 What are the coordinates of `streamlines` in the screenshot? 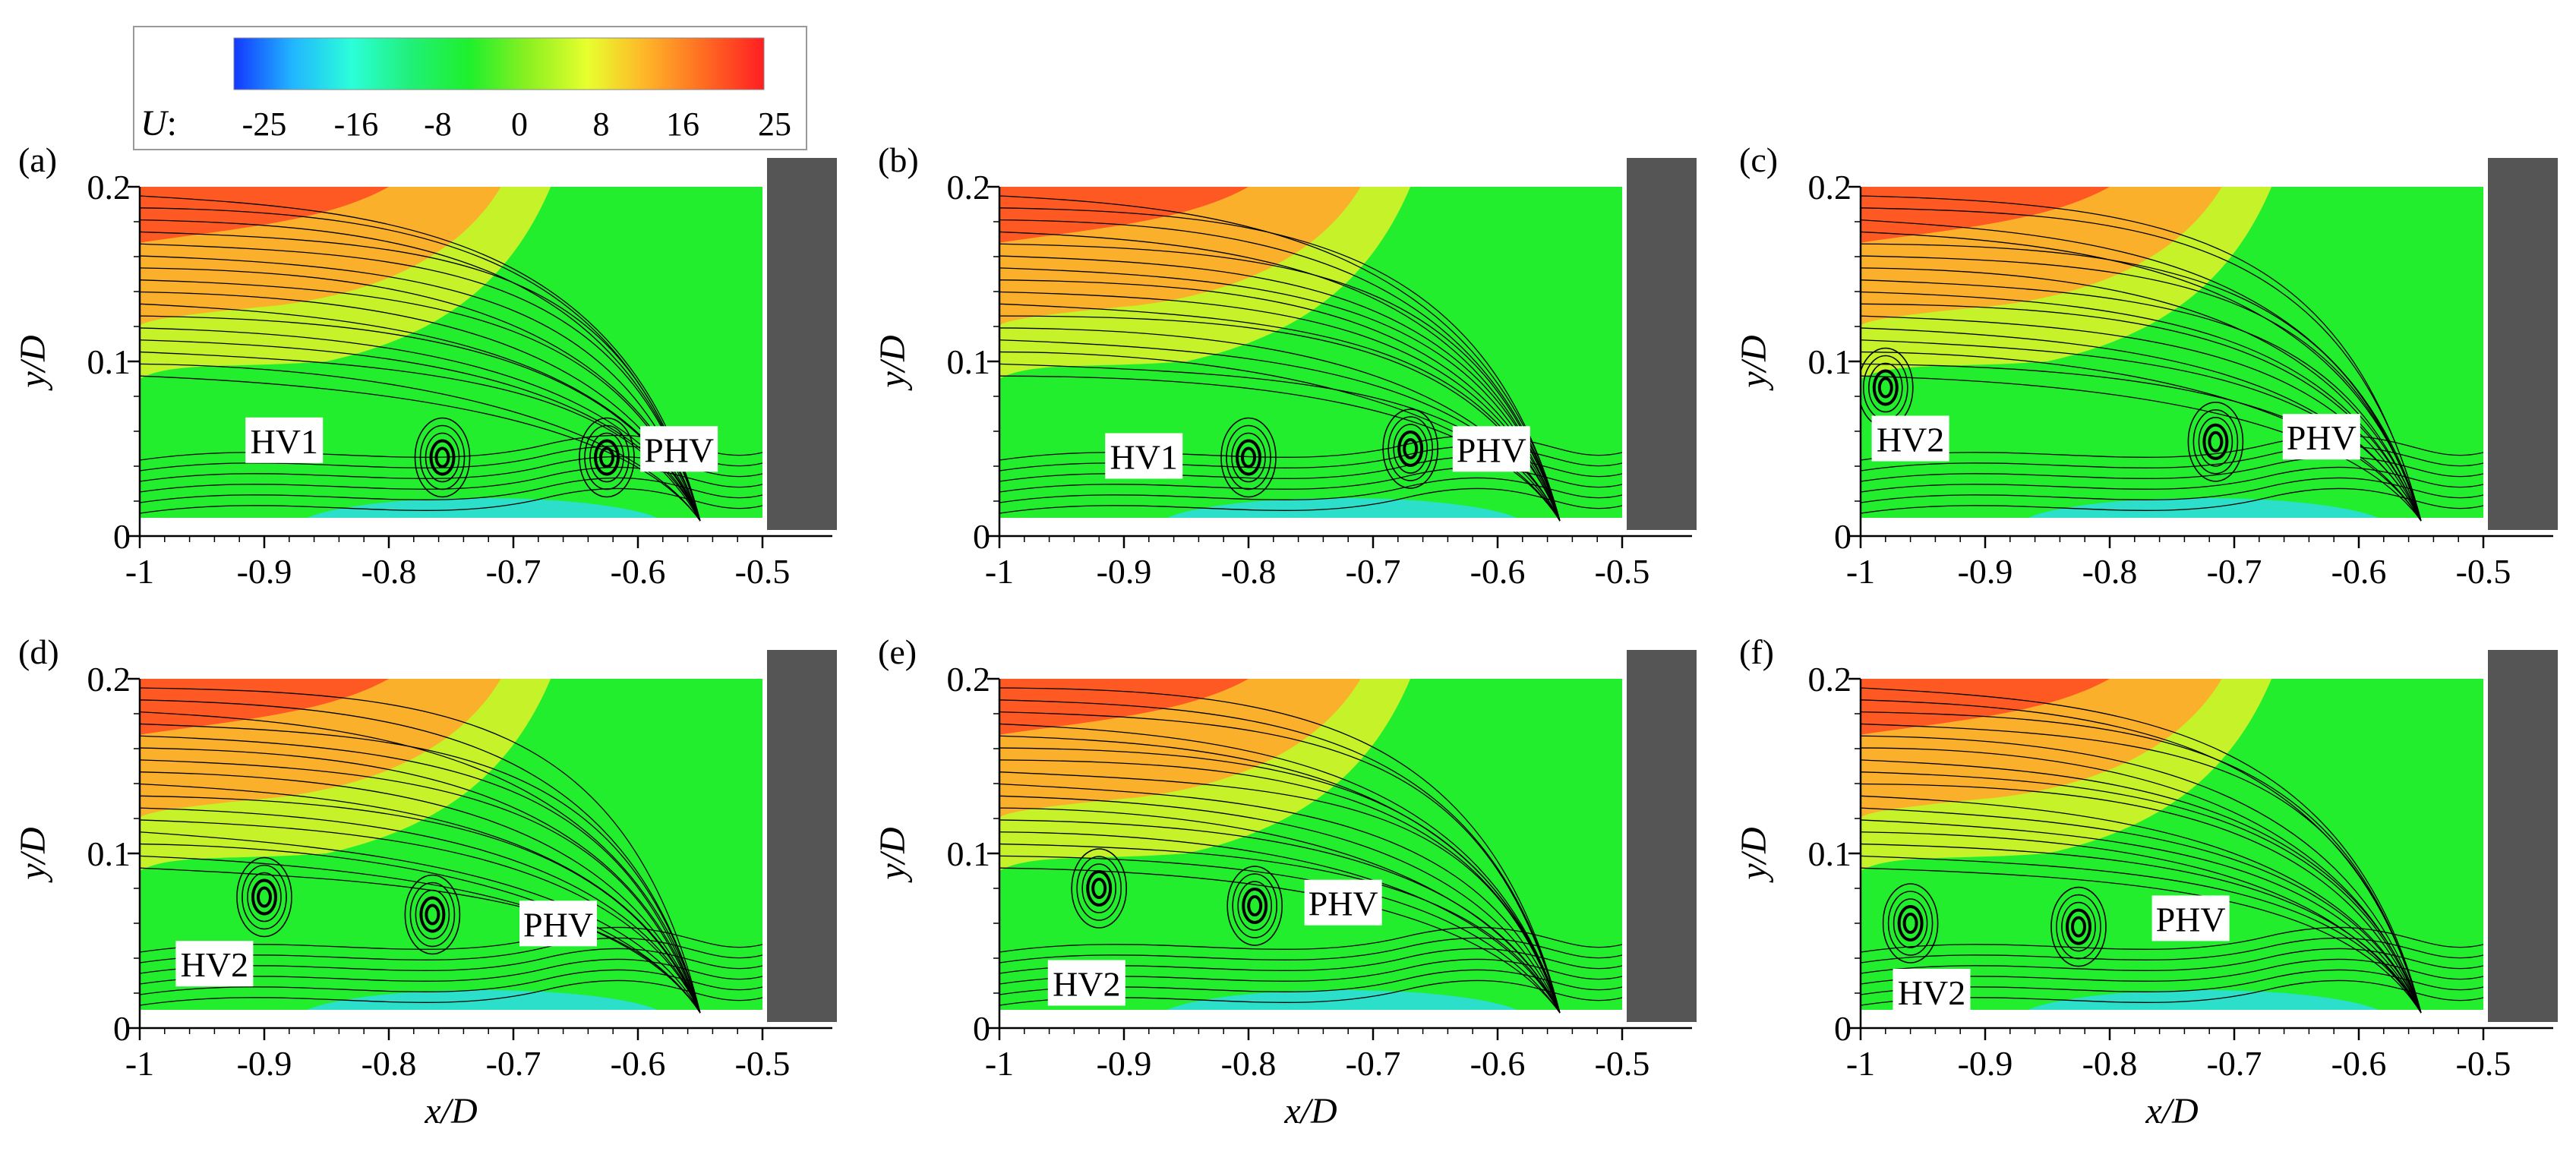 It's located at (1310, 850).